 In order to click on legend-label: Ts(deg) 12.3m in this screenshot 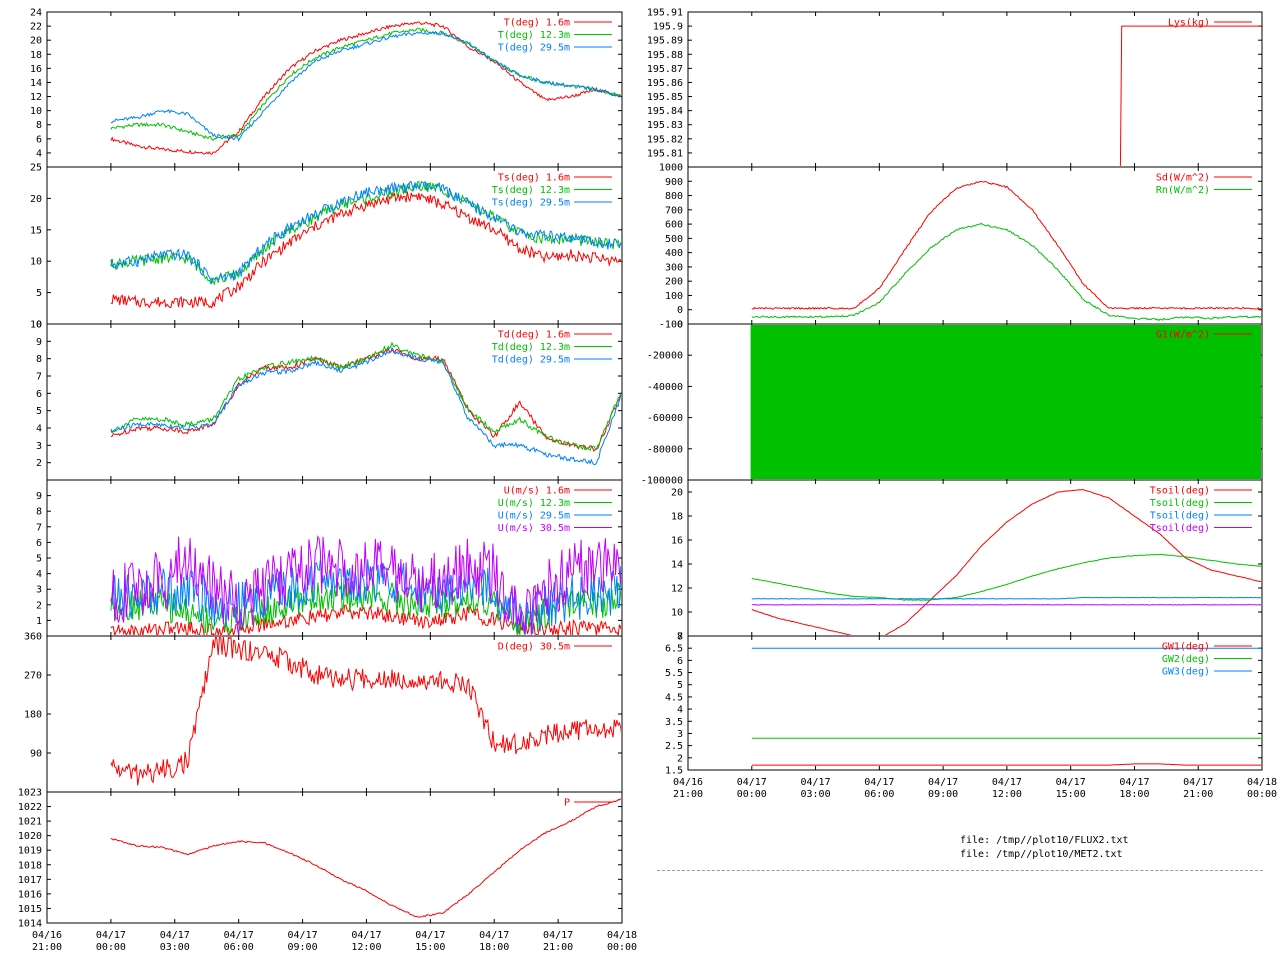, I will do `click(531, 190)`.